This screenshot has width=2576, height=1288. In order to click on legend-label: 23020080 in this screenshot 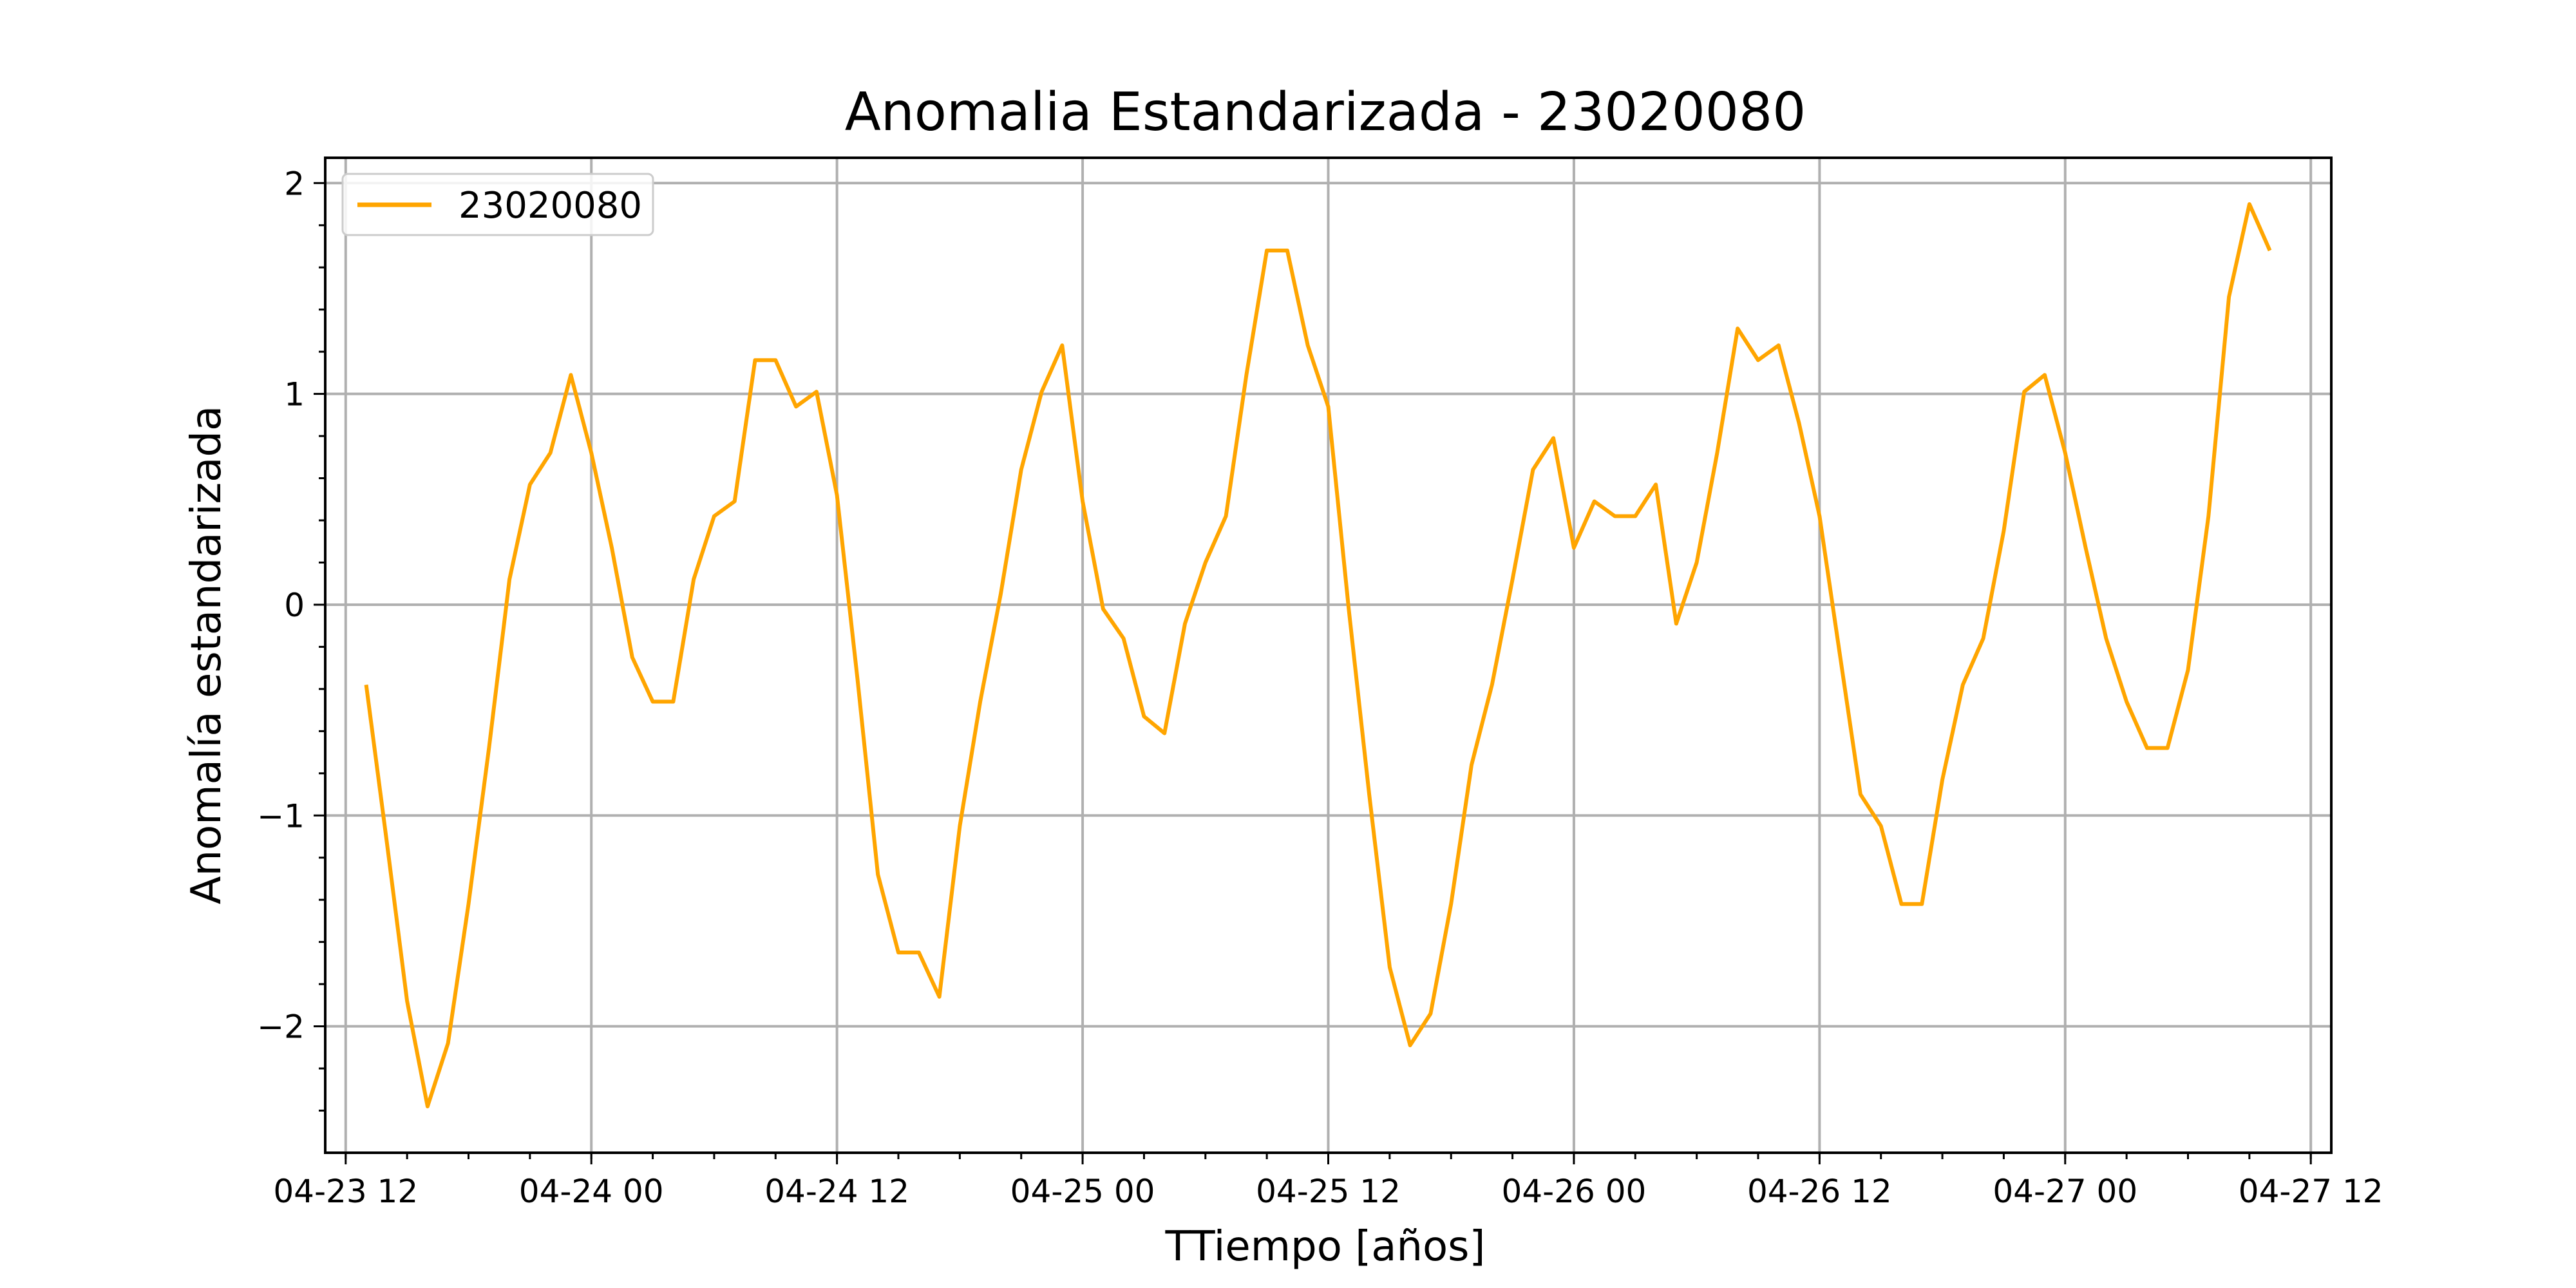, I will do `click(550, 206)`.